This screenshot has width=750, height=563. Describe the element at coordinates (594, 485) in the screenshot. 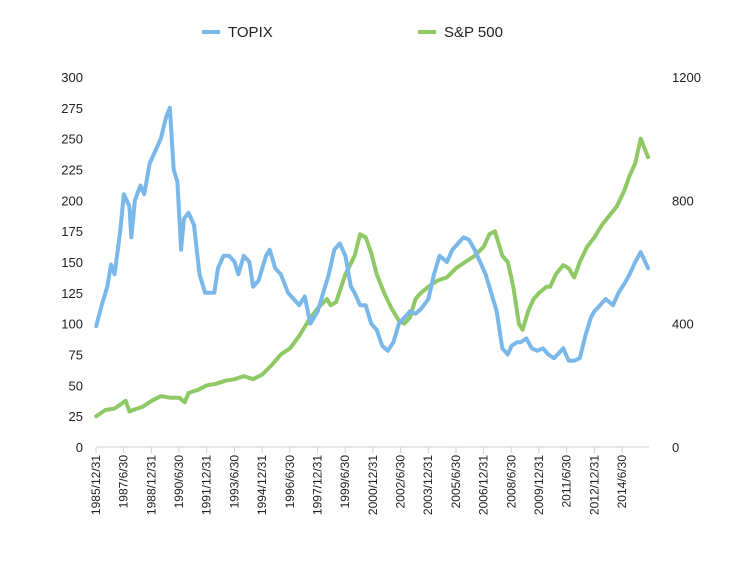

I see `x-tick-label: 2012/12/31` at that location.